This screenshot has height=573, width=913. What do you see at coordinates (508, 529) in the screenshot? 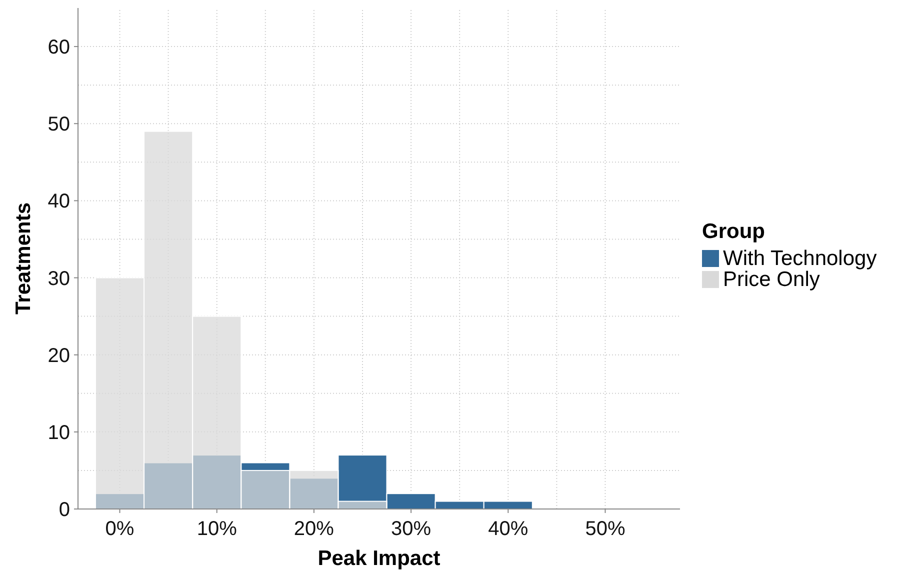
I see `x-tick-label: 40%` at bounding box center [508, 529].